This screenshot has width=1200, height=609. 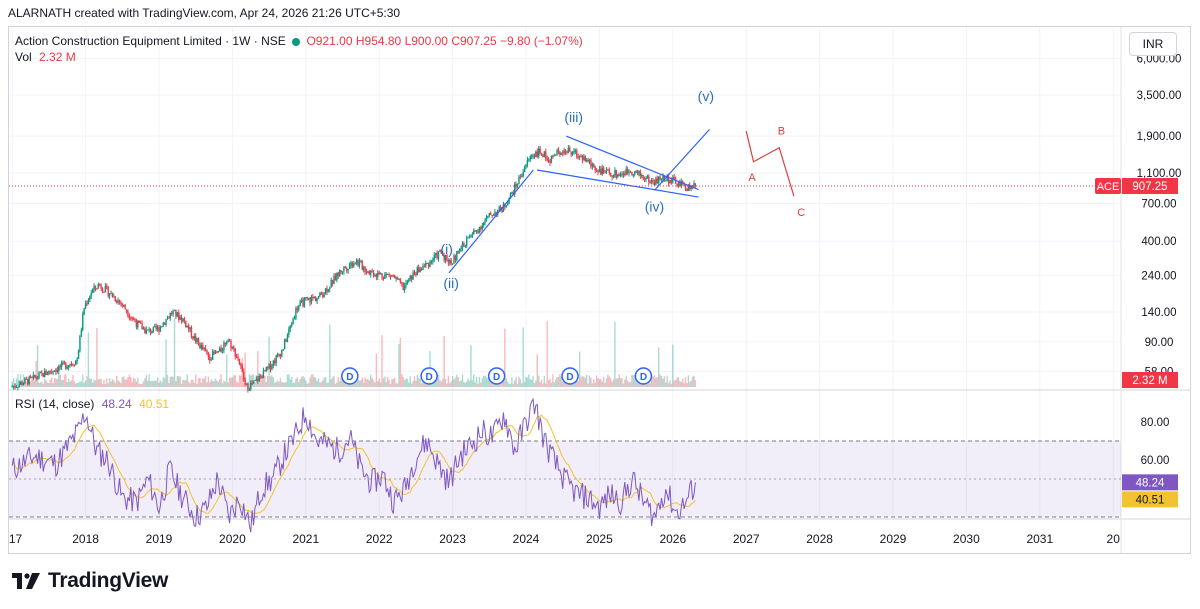 What do you see at coordinates (682, 159) in the screenshot?
I see `wave-v-projection` at bounding box center [682, 159].